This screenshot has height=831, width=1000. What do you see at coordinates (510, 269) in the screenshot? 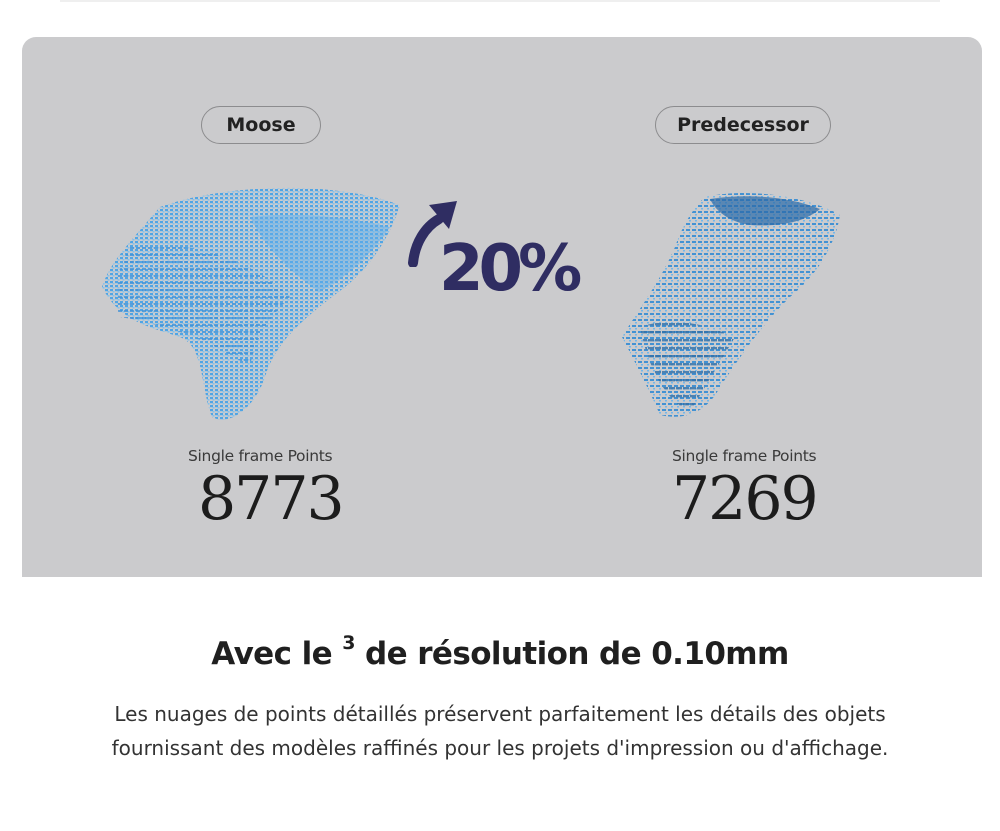
I see `improvement-value: 20%` at bounding box center [510, 269].